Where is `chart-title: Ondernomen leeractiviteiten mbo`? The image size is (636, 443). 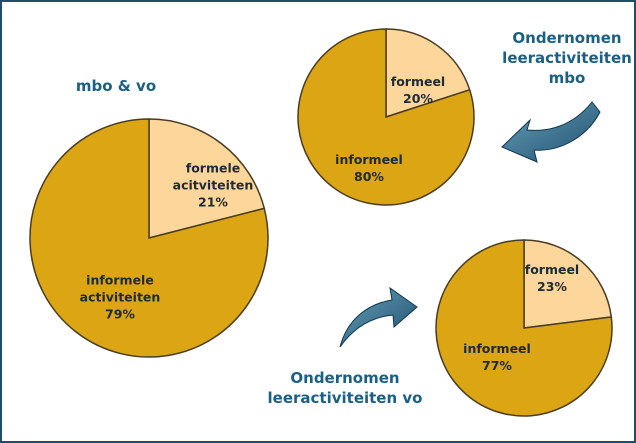
chart-title: Ondernomen leeractiviteiten mbo is located at coordinates (567, 58).